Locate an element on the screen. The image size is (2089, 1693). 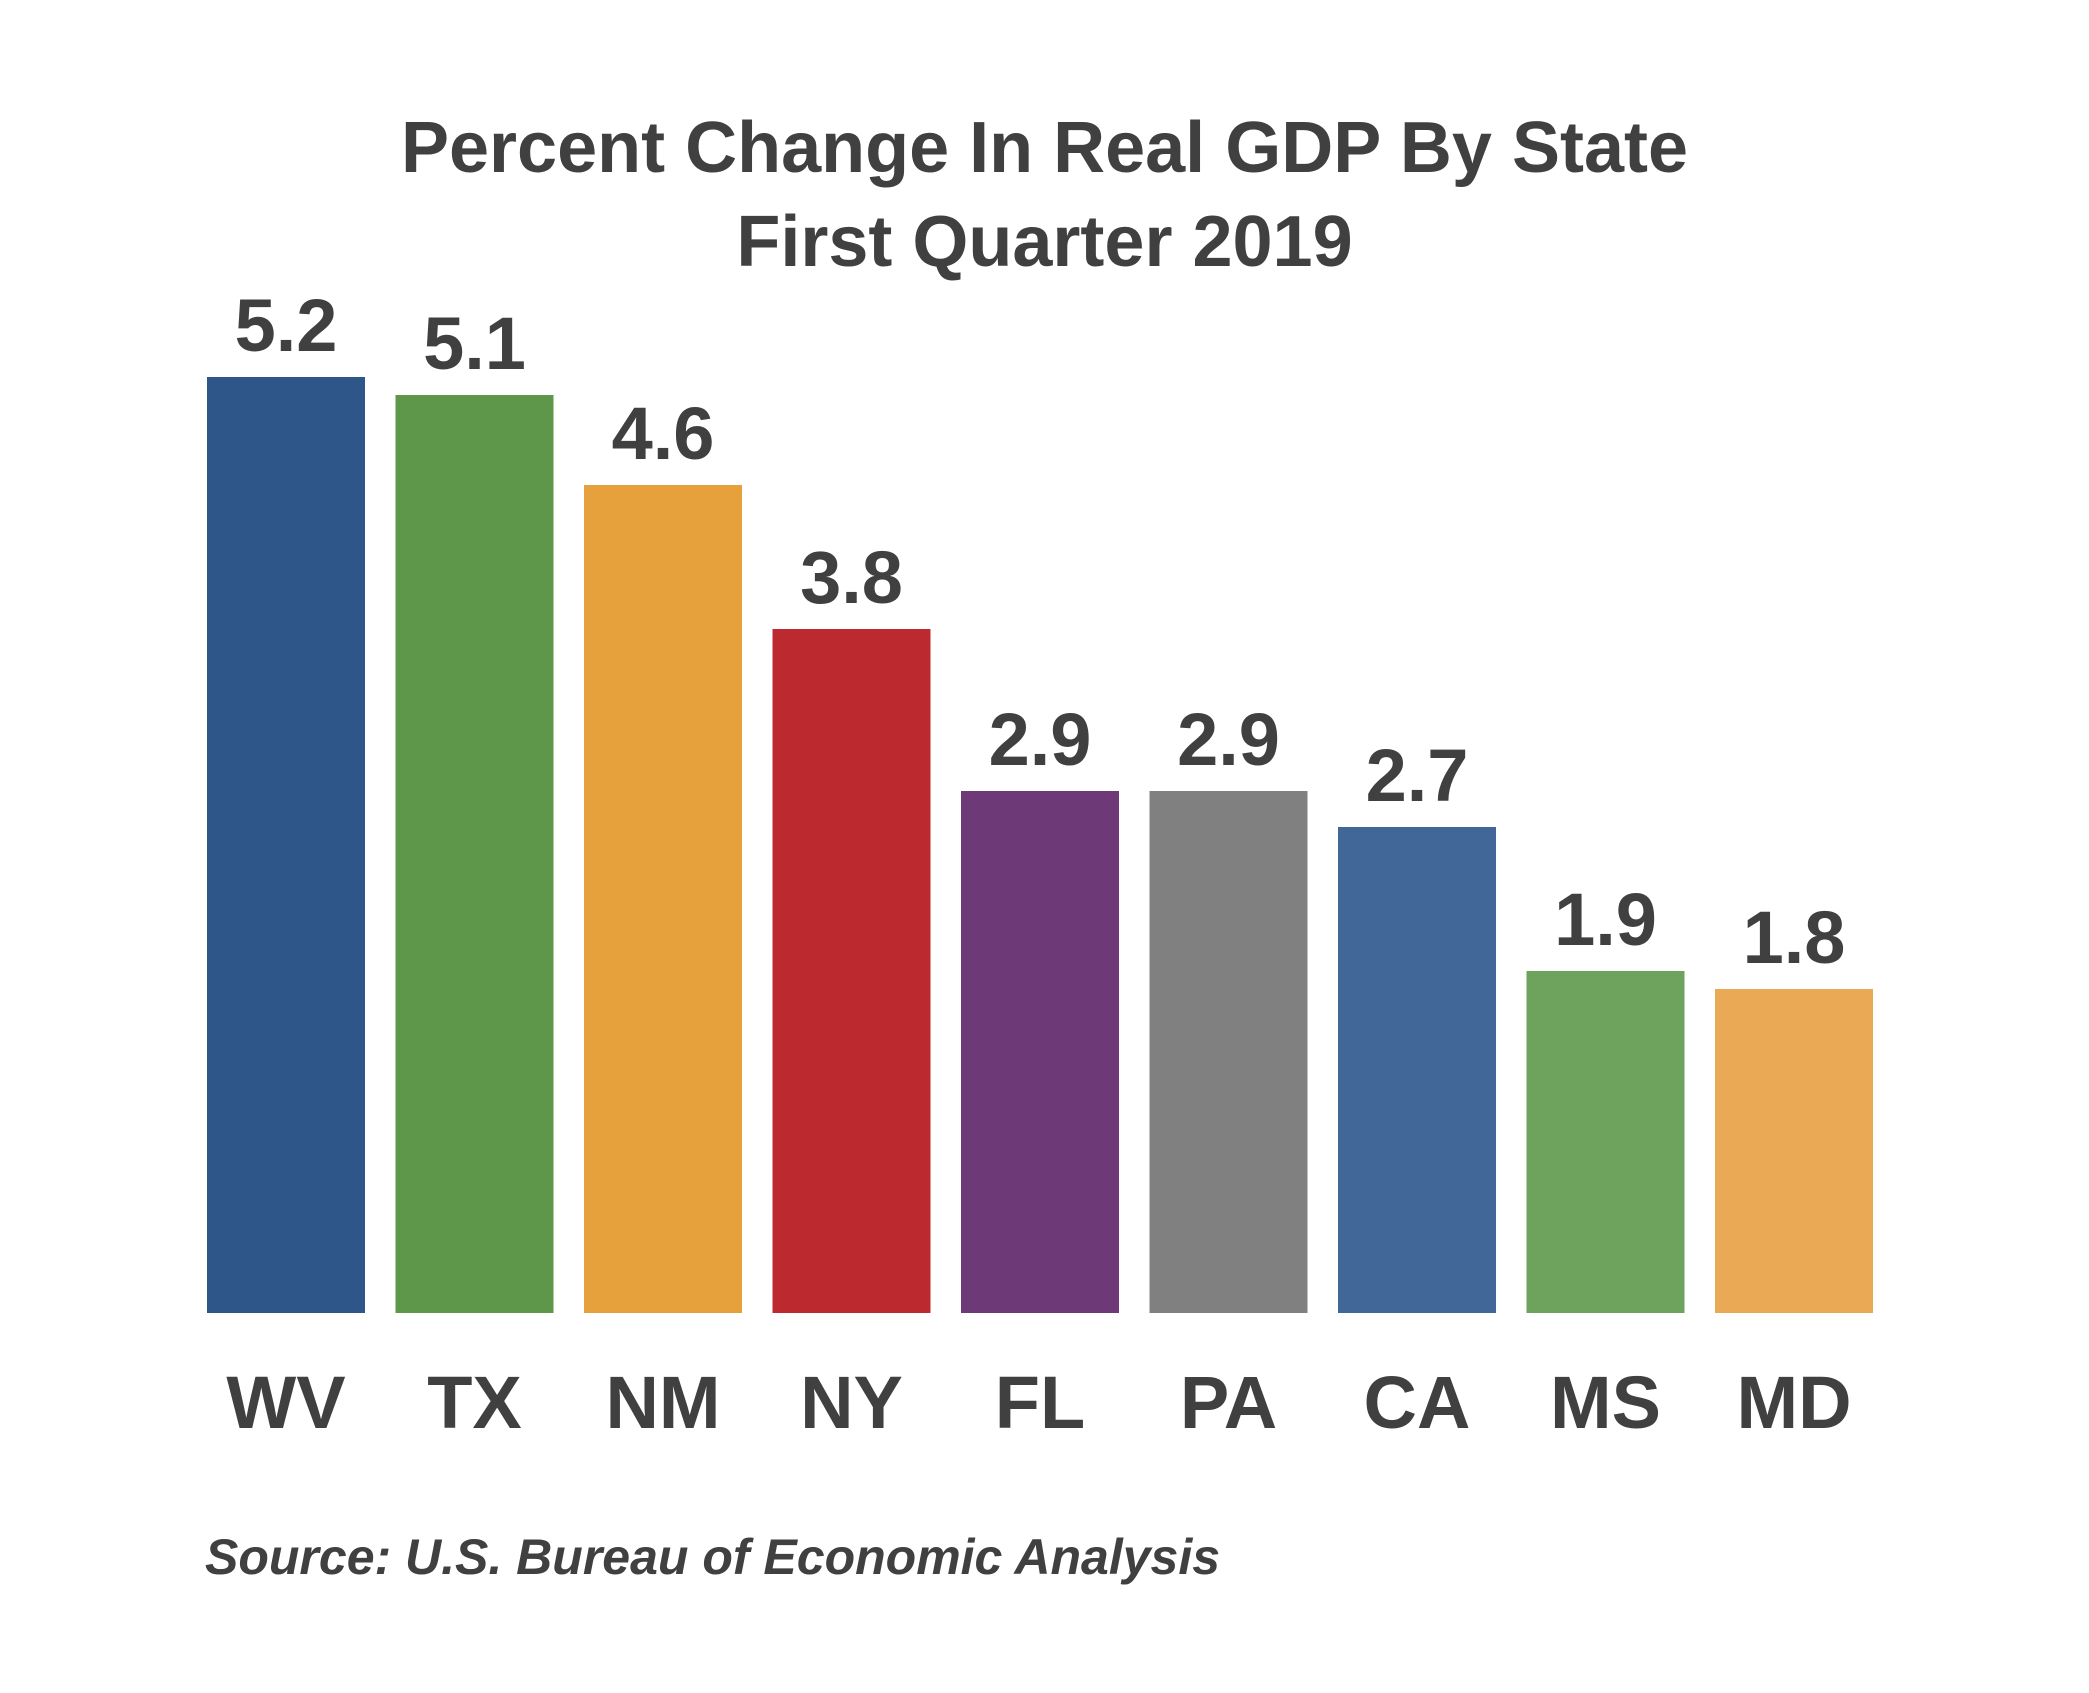
category-label-nm: NM is located at coordinates (662, 1402).